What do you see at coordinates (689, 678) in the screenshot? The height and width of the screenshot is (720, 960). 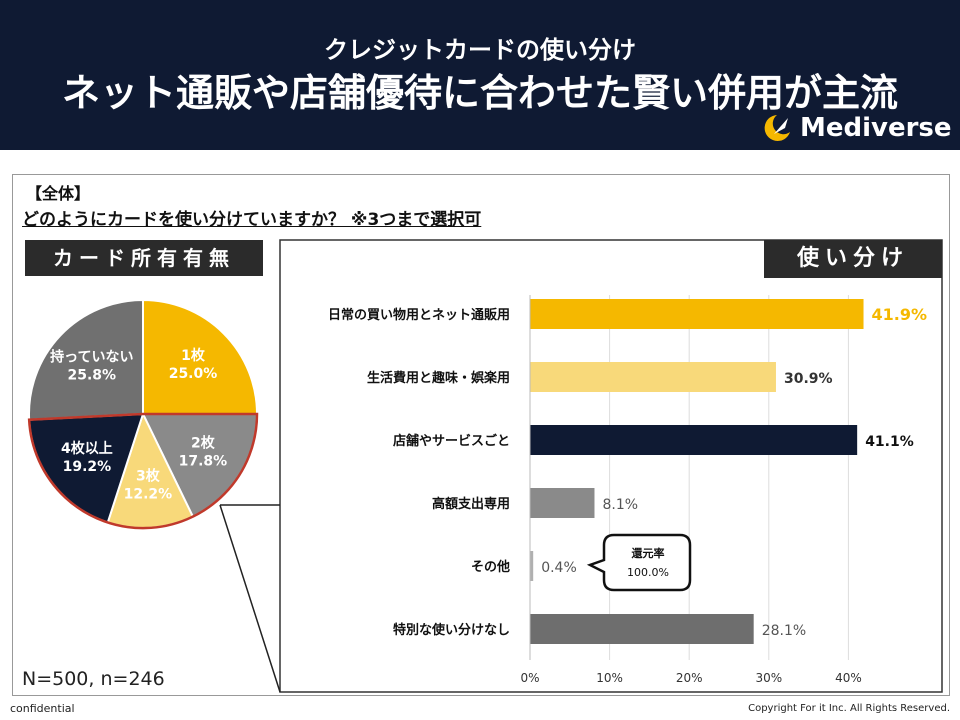 I see `x-tick-label-2: 20%` at bounding box center [689, 678].